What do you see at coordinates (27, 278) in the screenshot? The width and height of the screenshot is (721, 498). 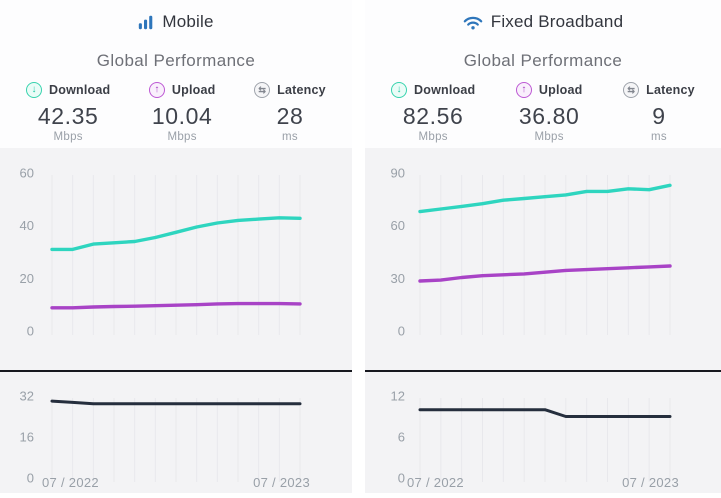 I see `svg-text: 20` at bounding box center [27, 278].